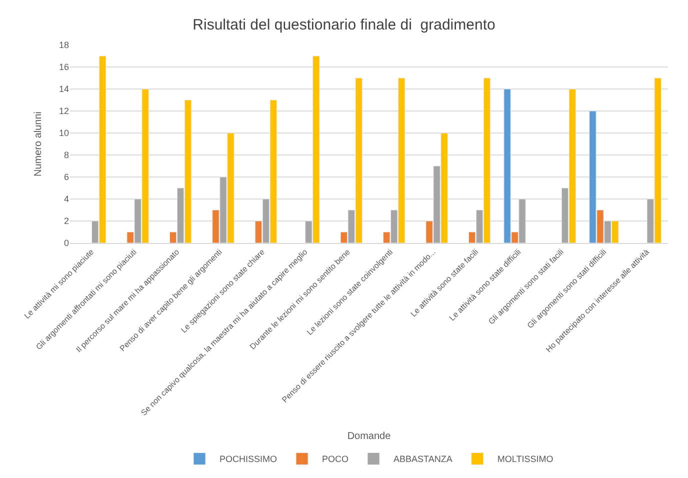  I want to click on legend-label: POCO, so click(335, 459).